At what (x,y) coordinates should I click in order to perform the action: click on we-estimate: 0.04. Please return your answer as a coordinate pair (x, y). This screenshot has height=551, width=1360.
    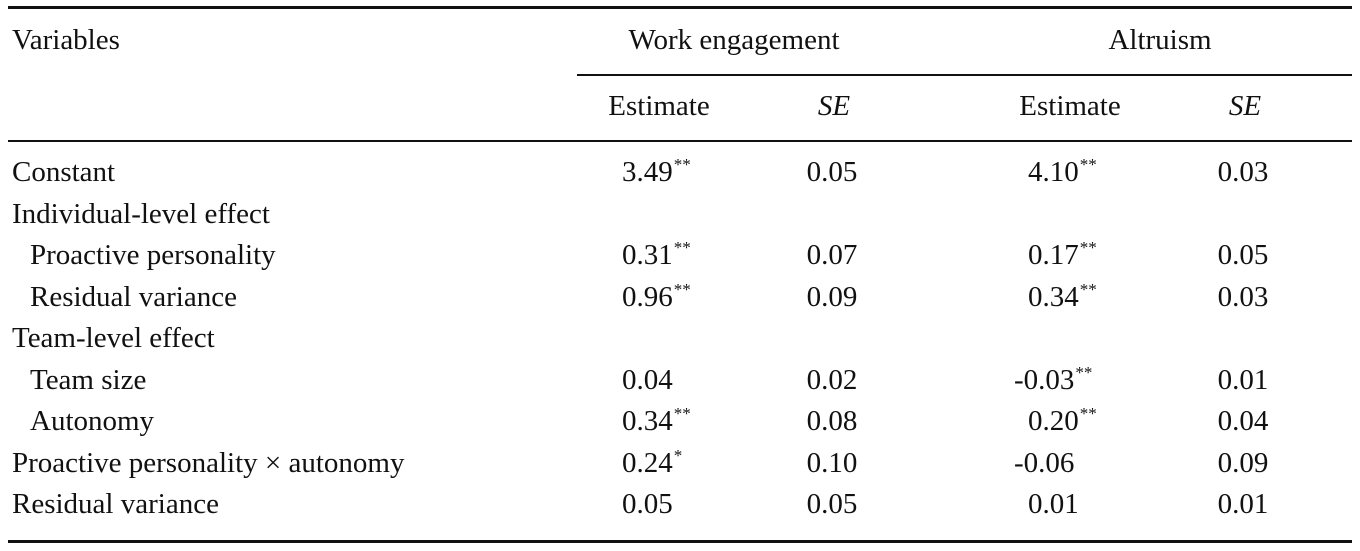
    Looking at the image, I should click on (647, 380).